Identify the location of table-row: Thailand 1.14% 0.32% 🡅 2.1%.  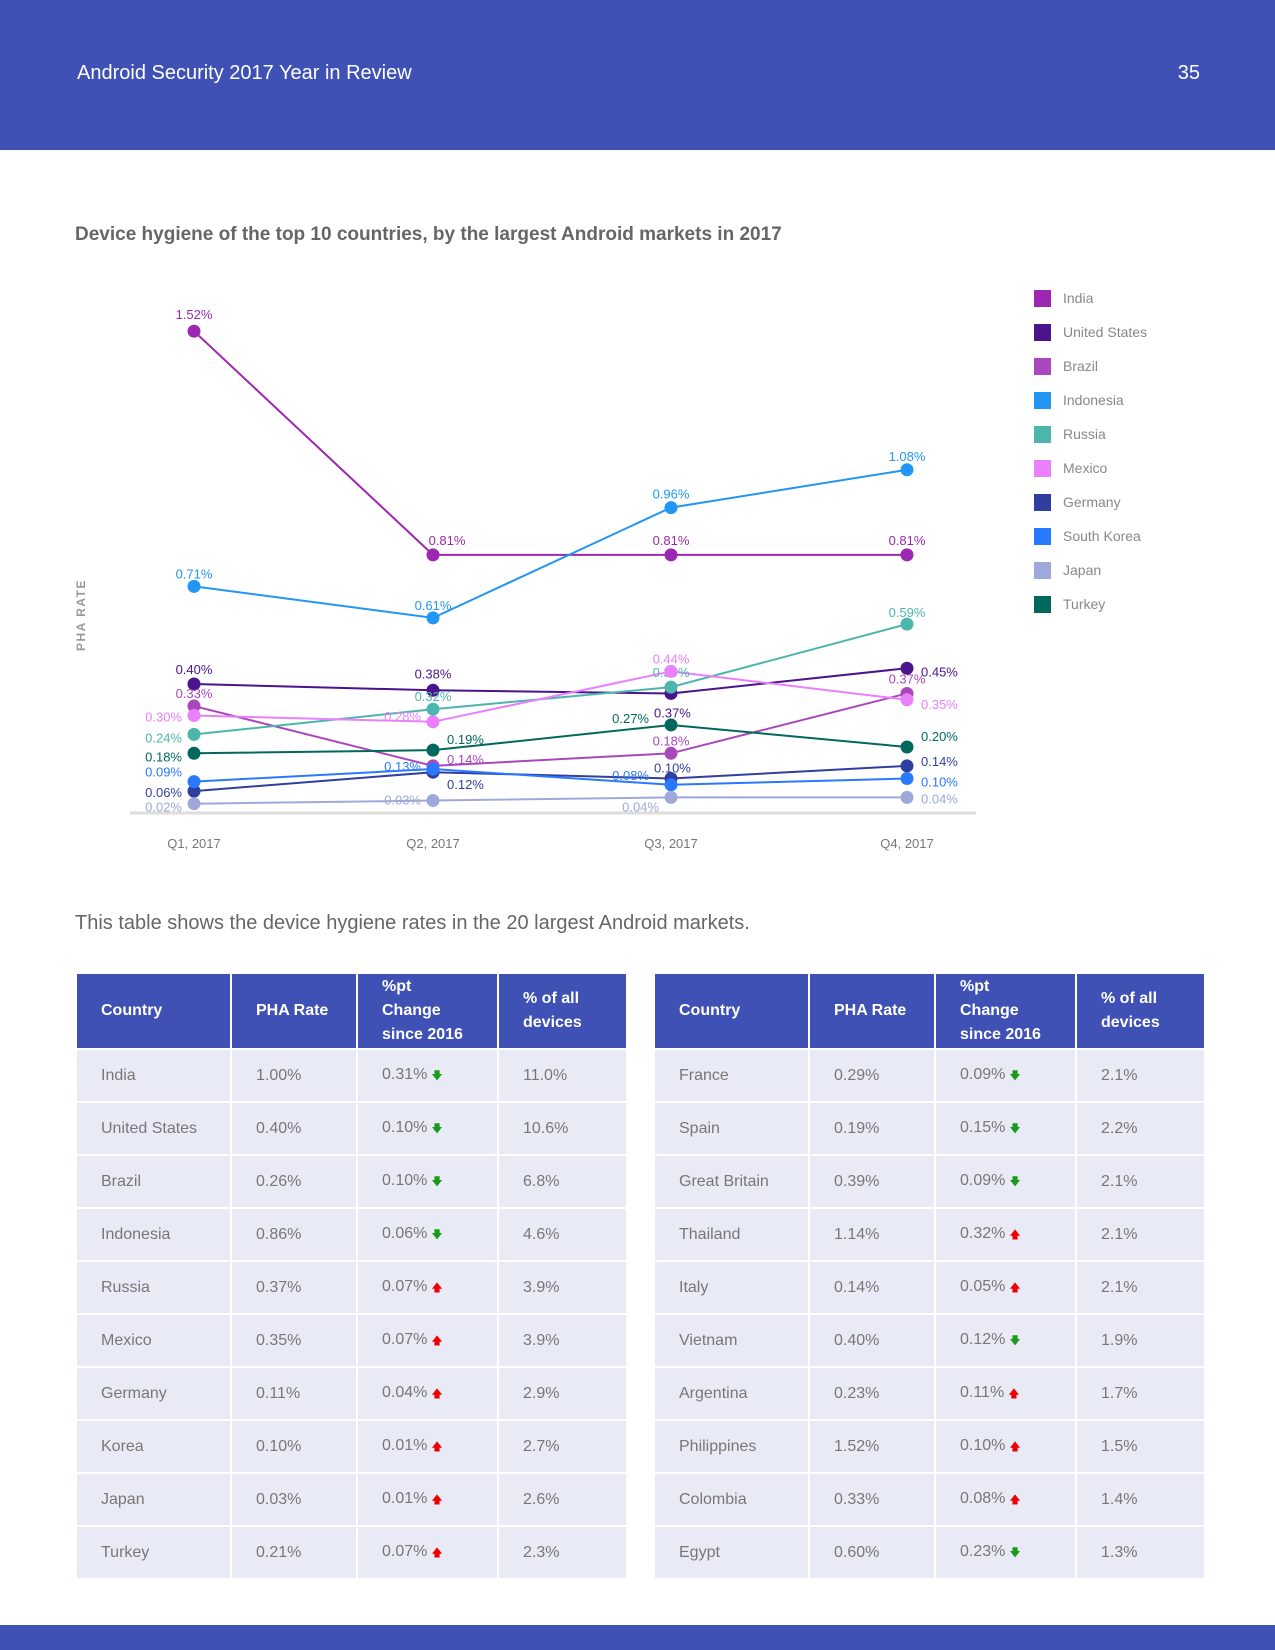
(929, 1234).